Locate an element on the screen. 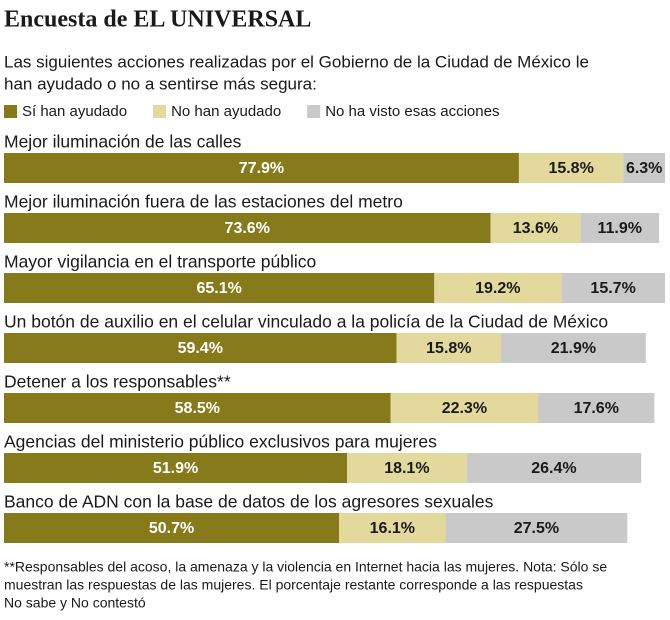 The width and height of the screenshot is (670, 620). subtitle: han ayudado o no a sentirse más segura: is located at coordinates (160, 83).